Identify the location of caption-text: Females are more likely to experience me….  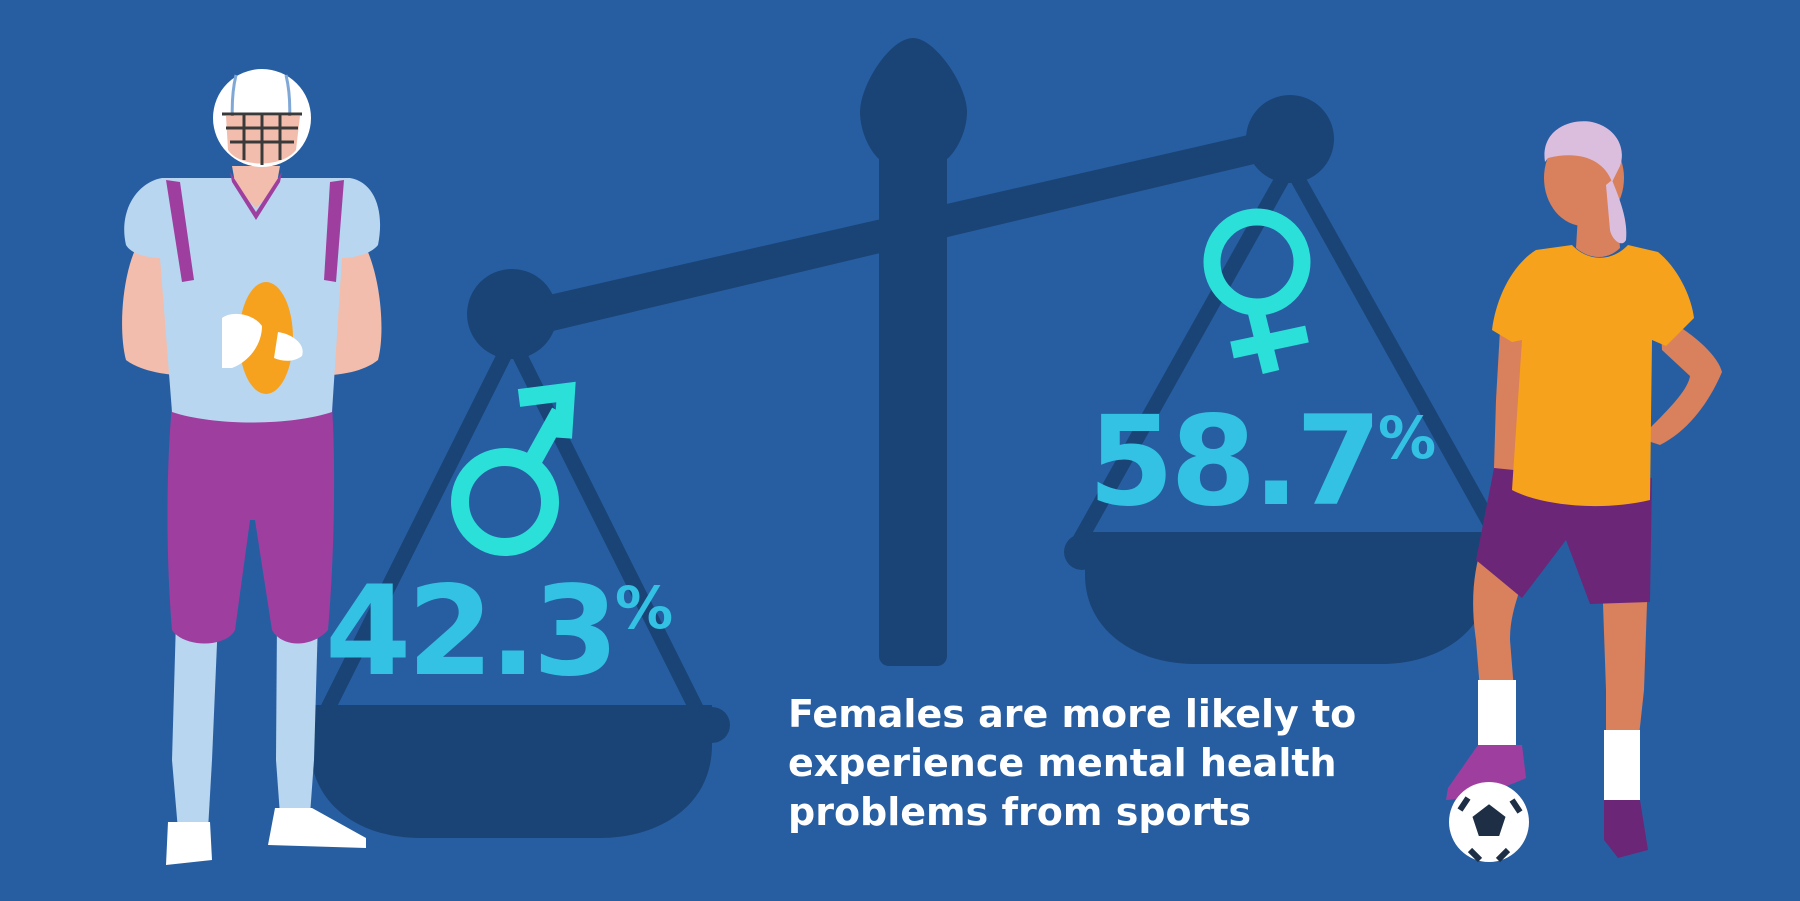
(1108, 763).